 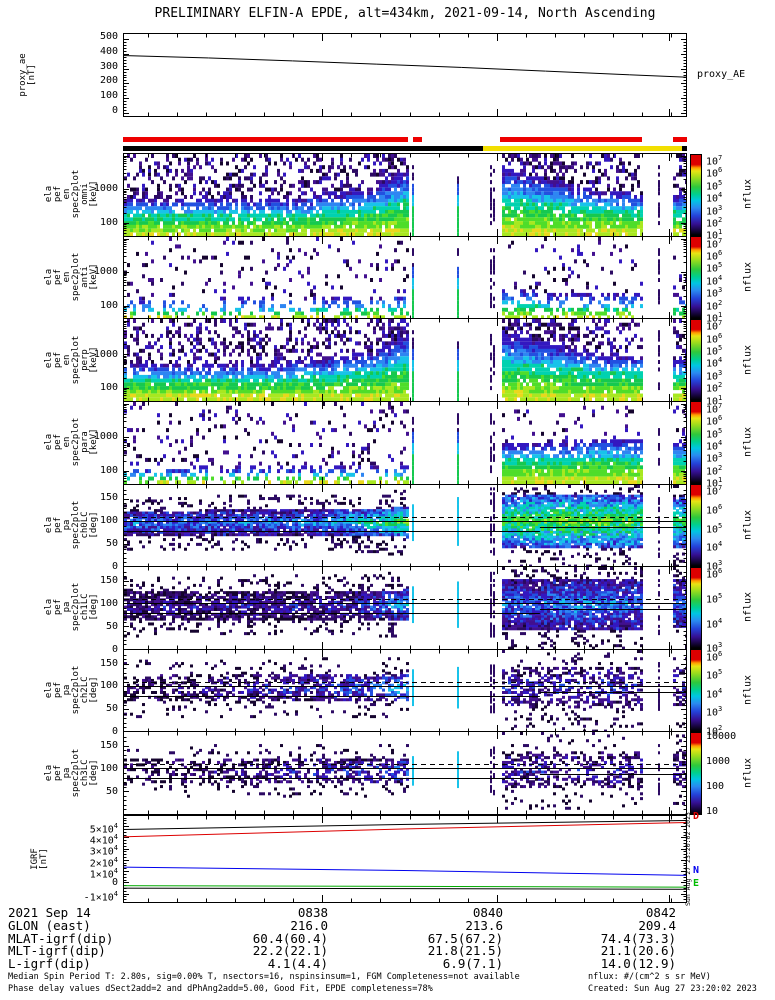 What do you see at coordinates (696, 360) in the screenshot?
I see `colorbar-perp` at bounding box center [696, 360].